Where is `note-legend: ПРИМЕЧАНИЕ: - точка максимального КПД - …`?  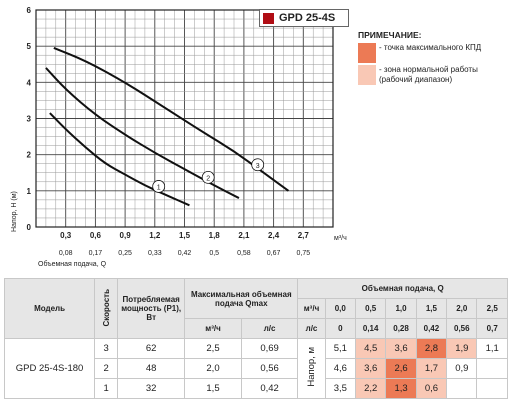
note-legend: ПРИМЕЧАНИЕ: - точка максимального КПД - … is located at coordinates (433, 58).